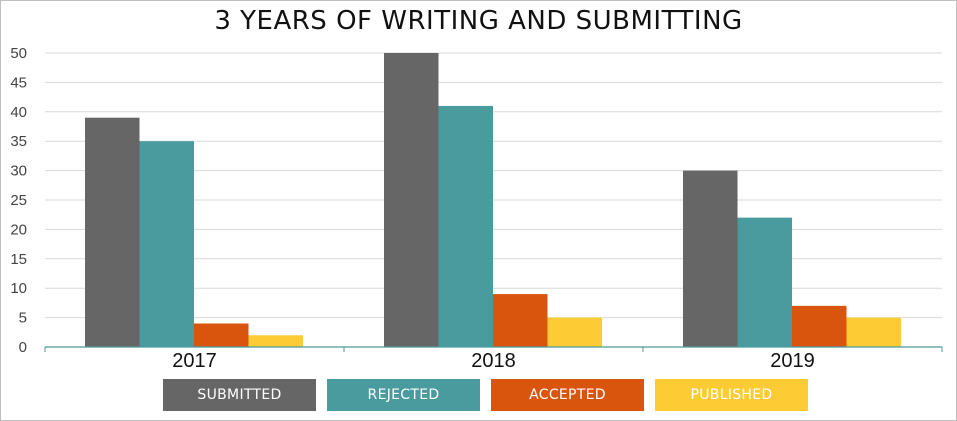 The width and height of the screenshot is (957, 421). I want to click on x-tick-label: 2019, so click(792, 361).